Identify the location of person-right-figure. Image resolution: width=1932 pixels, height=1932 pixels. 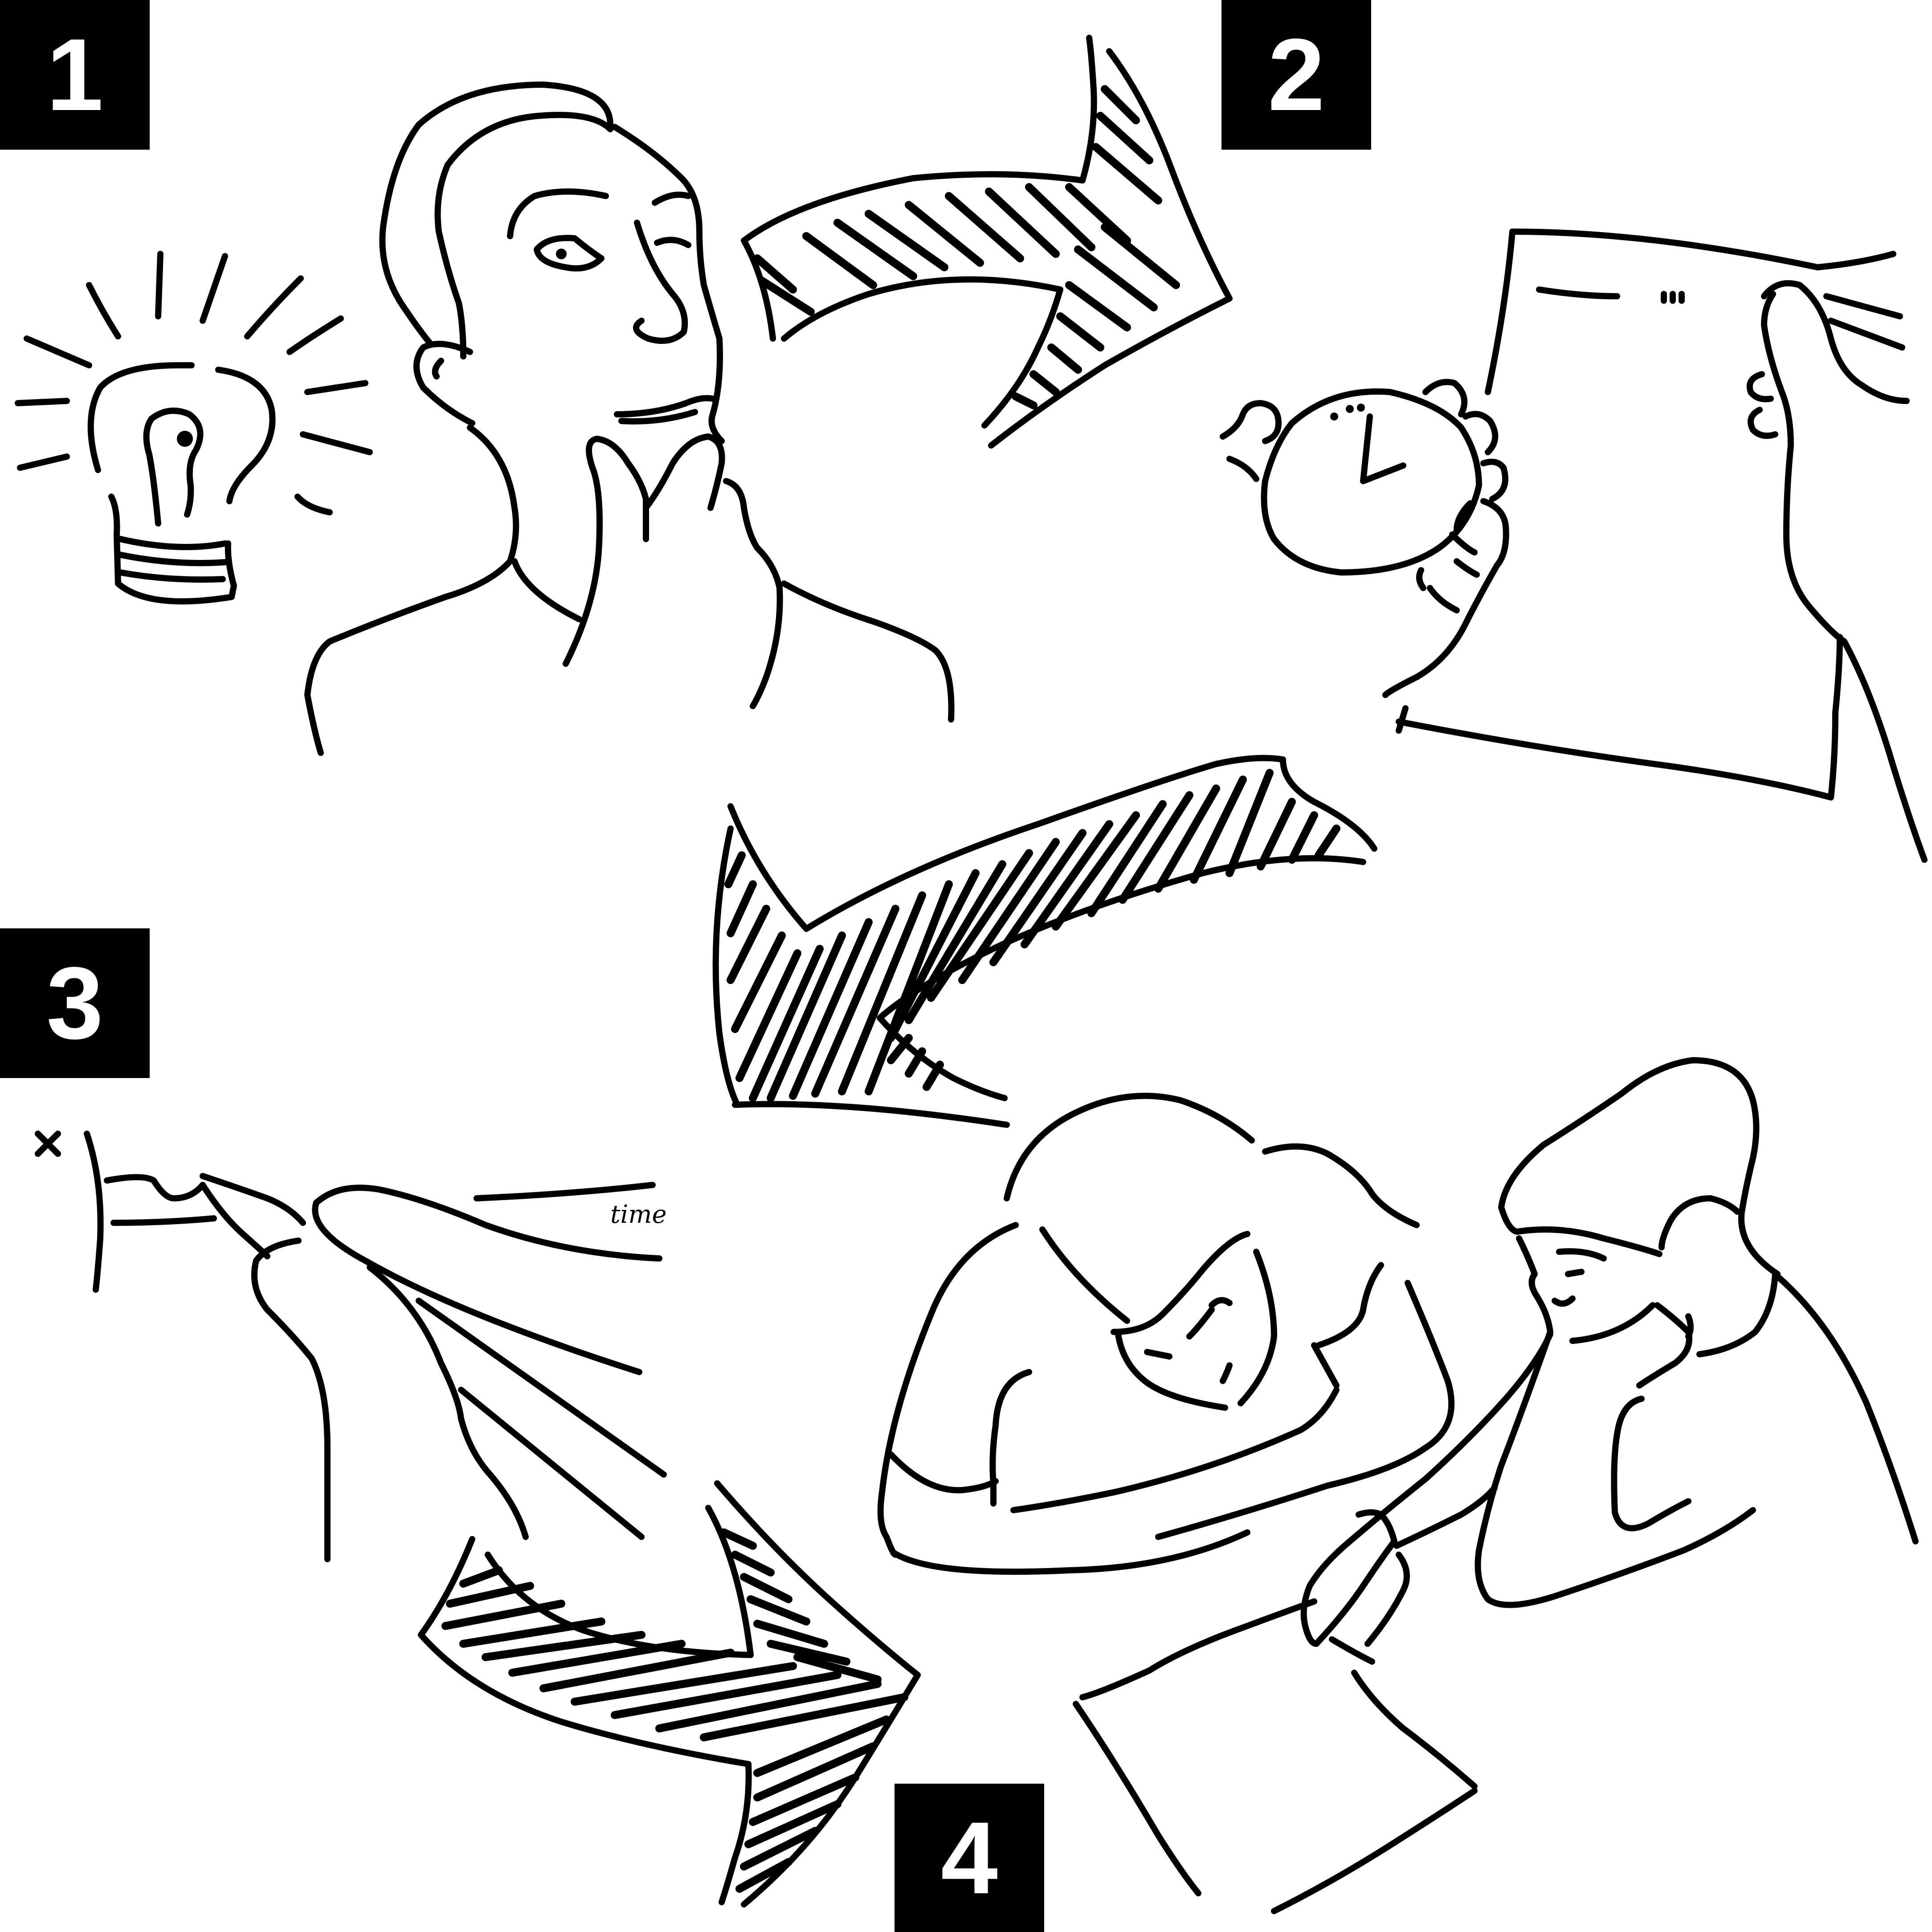
(1609, 1352).